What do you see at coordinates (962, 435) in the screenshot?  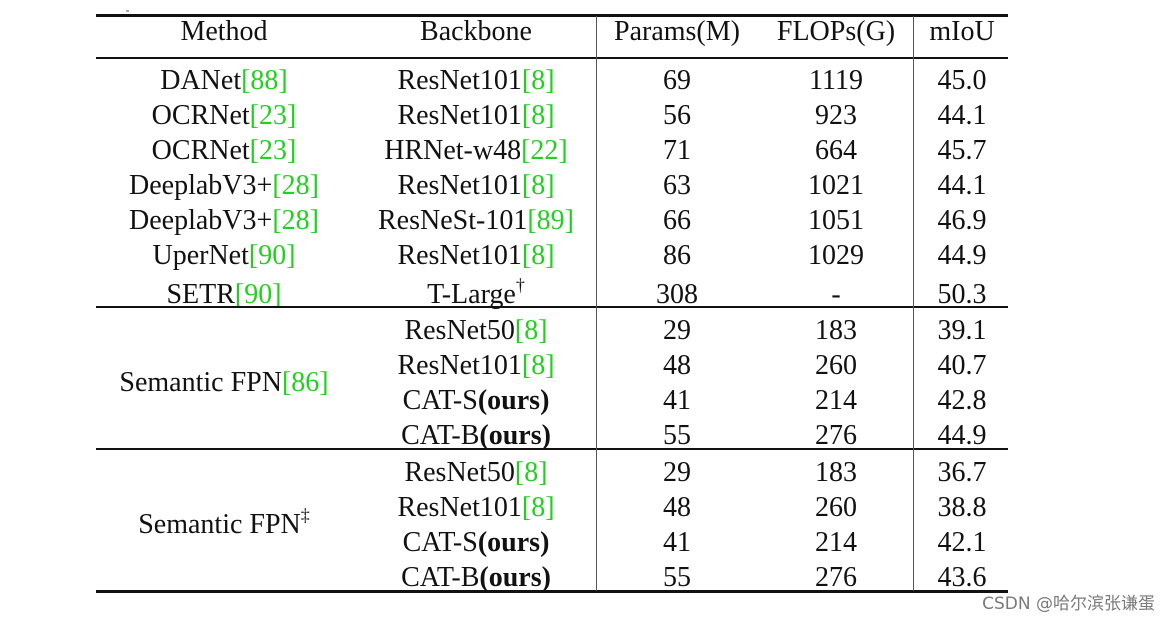 I see `miou-cell: 44.9` at bounding box center [962, 435].